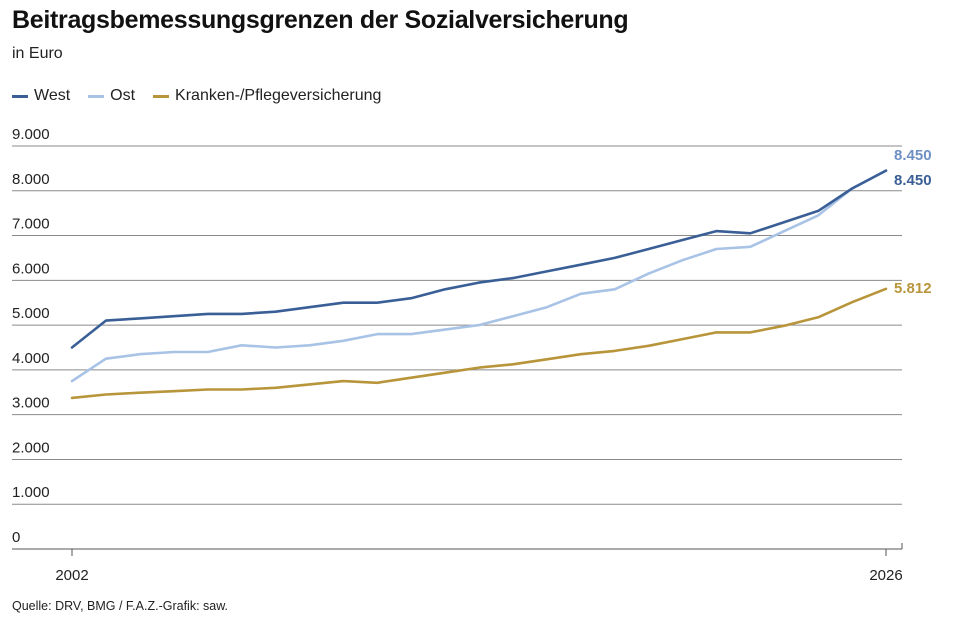 The height and width of the screenshot is (625, 960). I want to click on legend-item-west: West, so click(41, 96).